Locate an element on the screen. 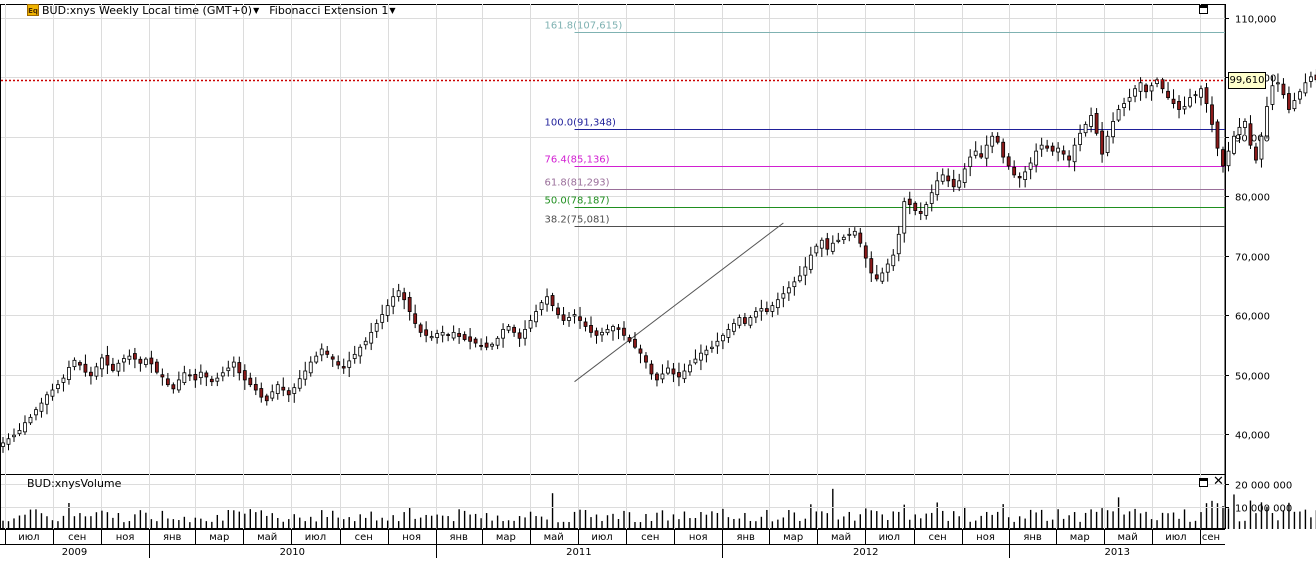 The image size is (1316, 562). fib-trend-line is located at coordinates (679, 302).